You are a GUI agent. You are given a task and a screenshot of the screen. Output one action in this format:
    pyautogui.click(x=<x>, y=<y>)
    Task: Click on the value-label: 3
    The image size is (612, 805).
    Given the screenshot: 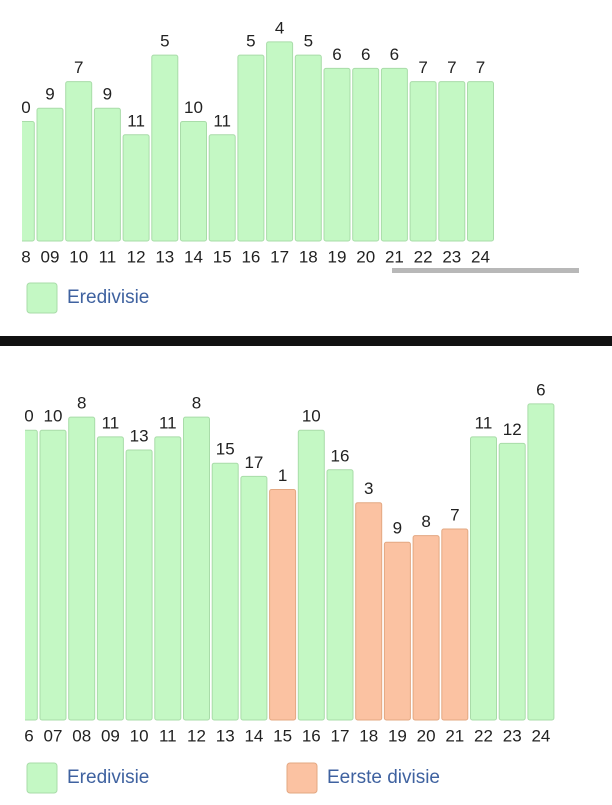 What is the action you would take?
    pyautogui.click(x=368, y=488)
    